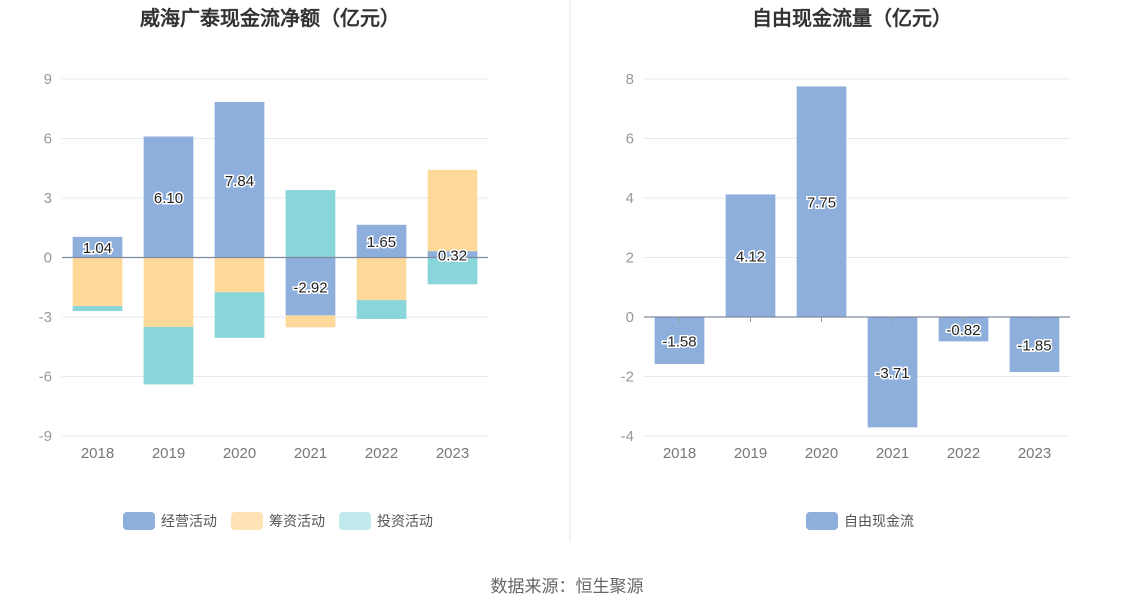  Describe the element at coordinates (381, 309) in the screenshot. I see `bar-left-2-2022` at that location.